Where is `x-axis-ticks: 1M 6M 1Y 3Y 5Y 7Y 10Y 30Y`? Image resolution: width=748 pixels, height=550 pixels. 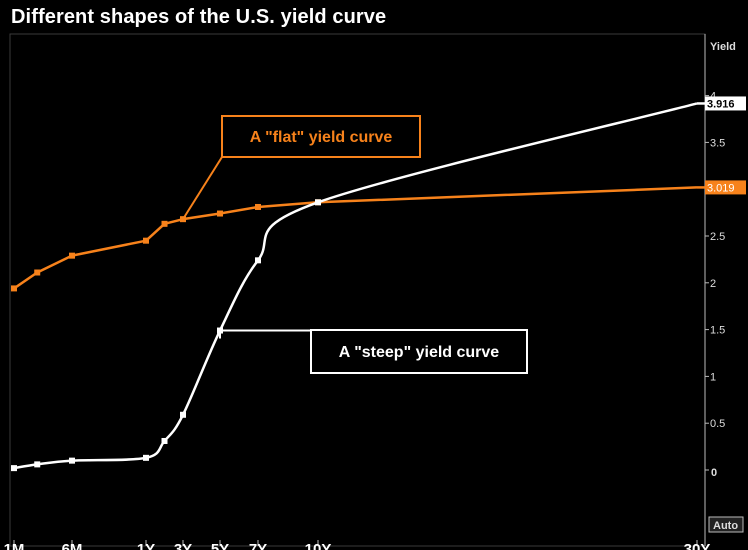 x-axis-ticks: 1M 6M 1Y 3Y 5Y 7Y 10Y 30Y is located at coordinates (357, 545).